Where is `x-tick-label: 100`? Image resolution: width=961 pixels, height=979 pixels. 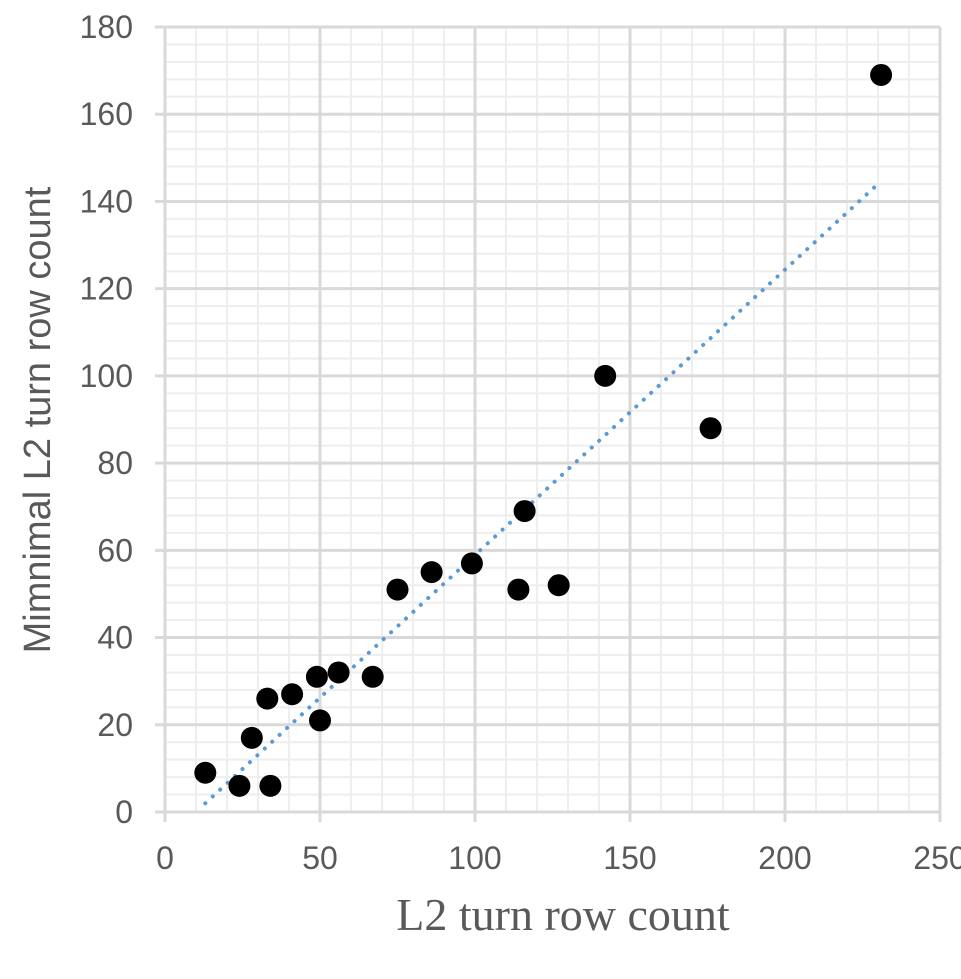
x-tick-label: 100 is located at coordinates (474, 858).